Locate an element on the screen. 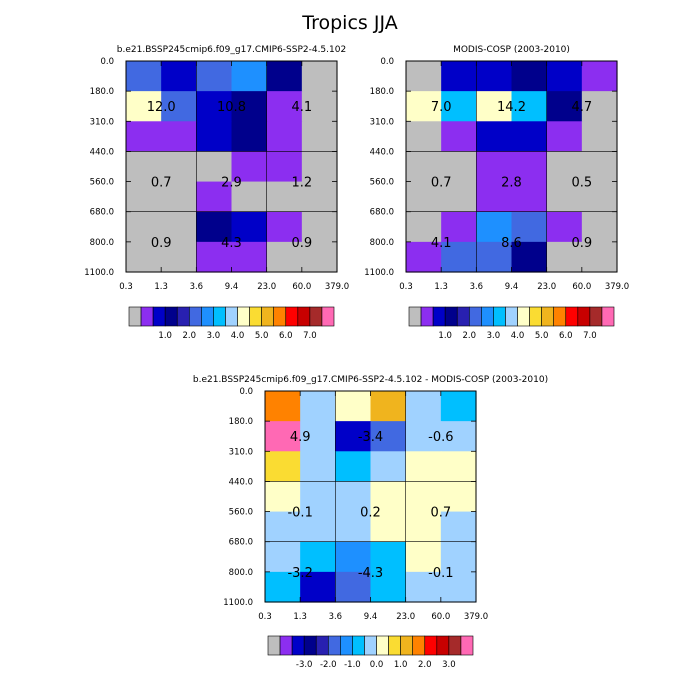 The image size is (700, 700). x-tick-label: 3.6 is located at coordinates (477, 287).